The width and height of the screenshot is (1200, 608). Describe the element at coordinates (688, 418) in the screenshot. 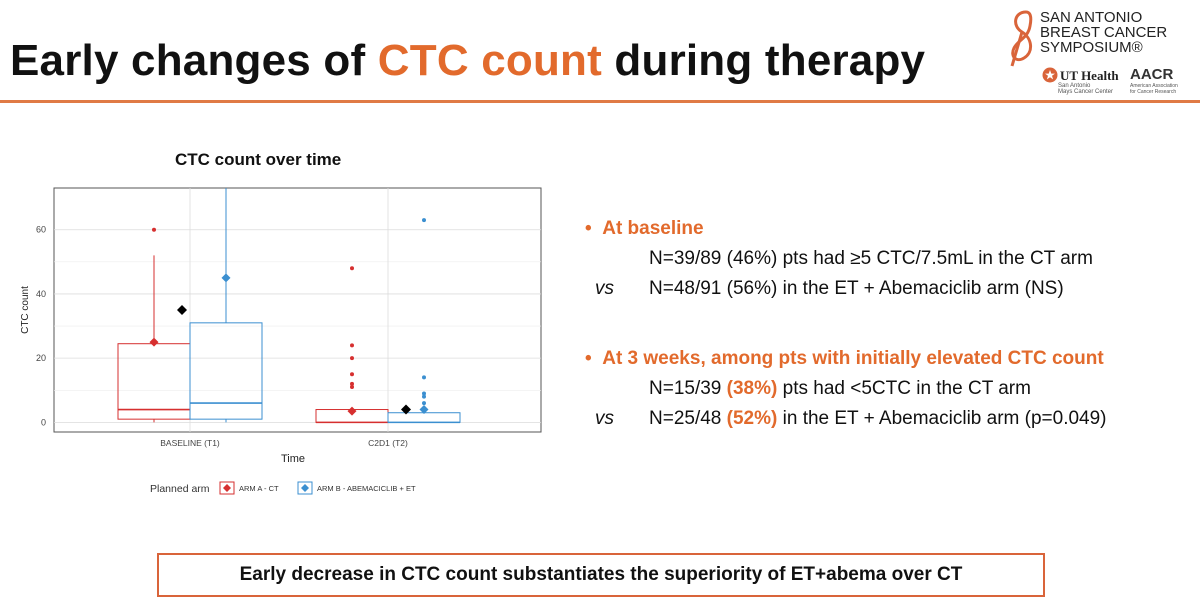

I see `bullet-2-line-2-pre: N=25/48` at that location.